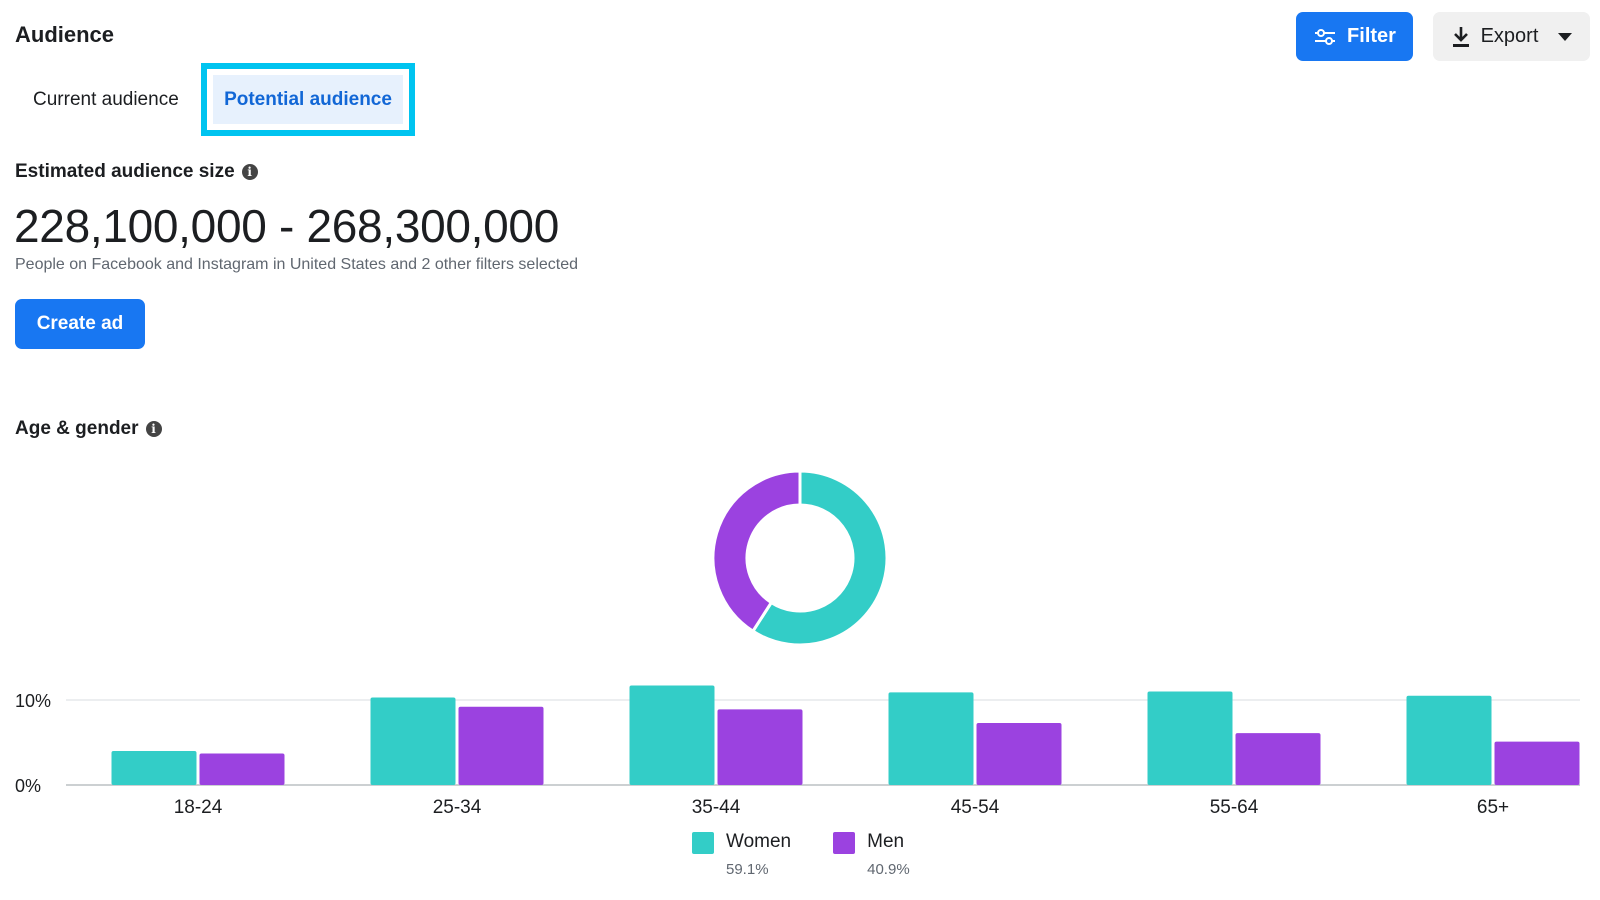 Image resolution: width=1600 pixels, height=900 pixels. I want to click on chevron-down-icon, so click(1565, 36).